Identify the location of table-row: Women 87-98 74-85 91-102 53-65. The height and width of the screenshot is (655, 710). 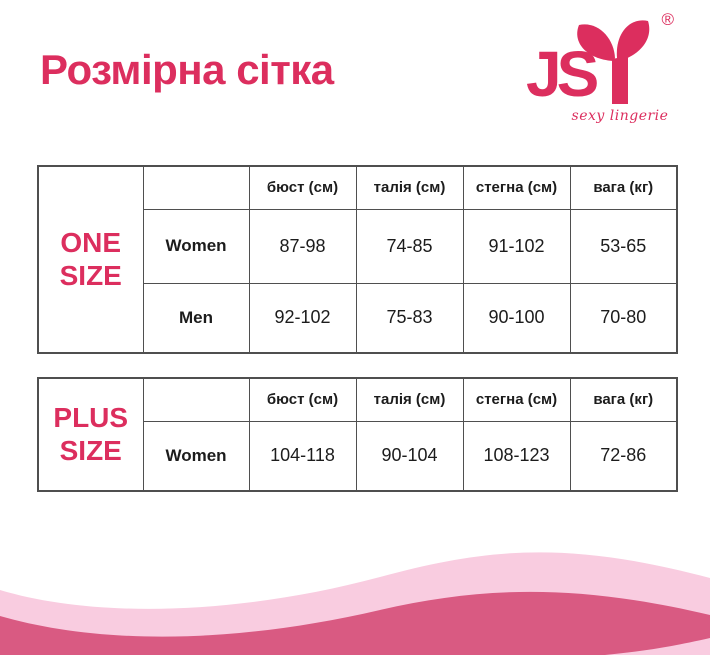
(358, 246).